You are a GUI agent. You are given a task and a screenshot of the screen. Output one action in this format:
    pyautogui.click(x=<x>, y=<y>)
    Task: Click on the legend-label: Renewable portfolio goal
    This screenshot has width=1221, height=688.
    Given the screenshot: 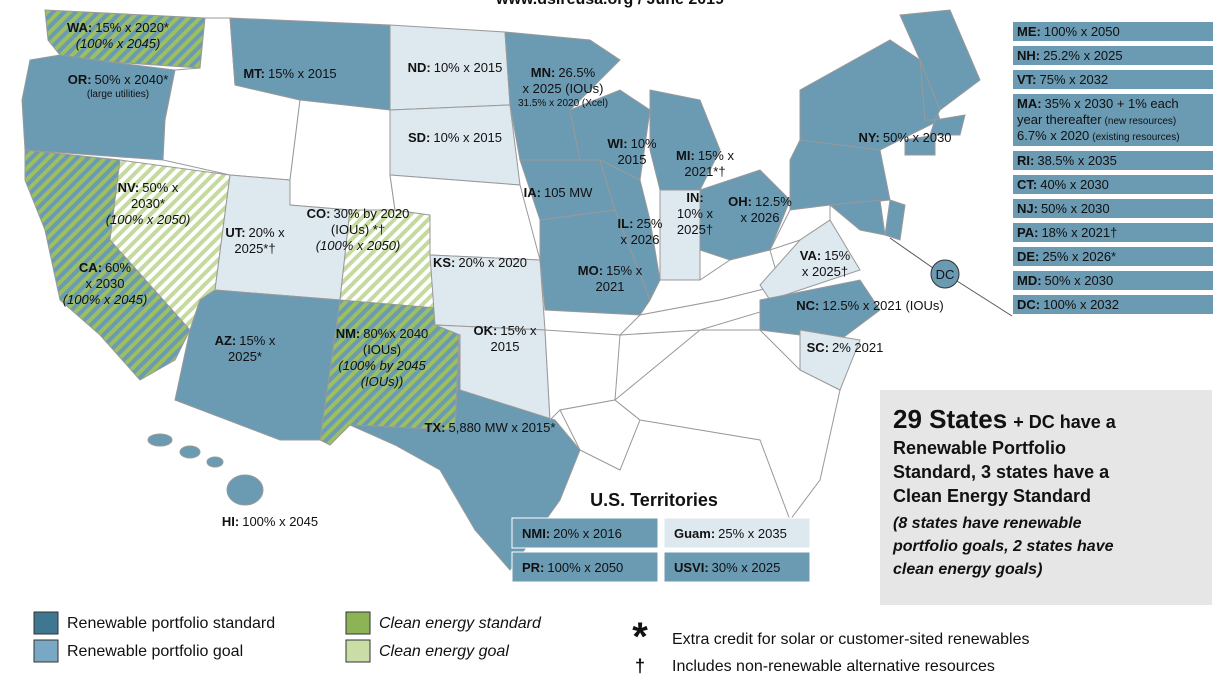 What is the action you would take?
    pyautogui.click(x=155, y=651)
    